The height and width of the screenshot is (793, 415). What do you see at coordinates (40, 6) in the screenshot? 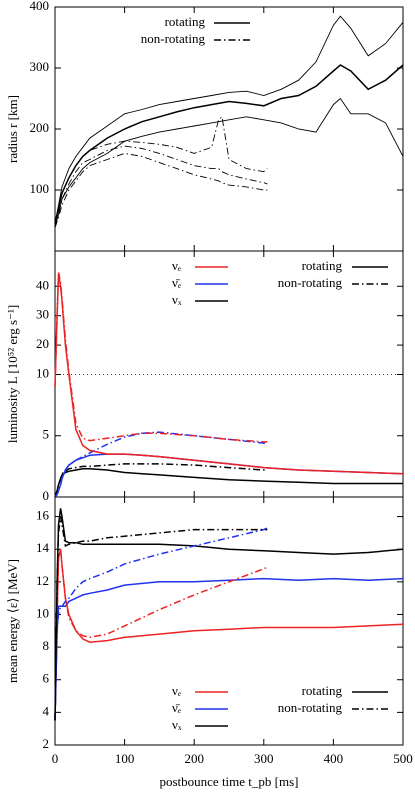
I see `y-tick-label: 400` at bounding box center [40, 6].